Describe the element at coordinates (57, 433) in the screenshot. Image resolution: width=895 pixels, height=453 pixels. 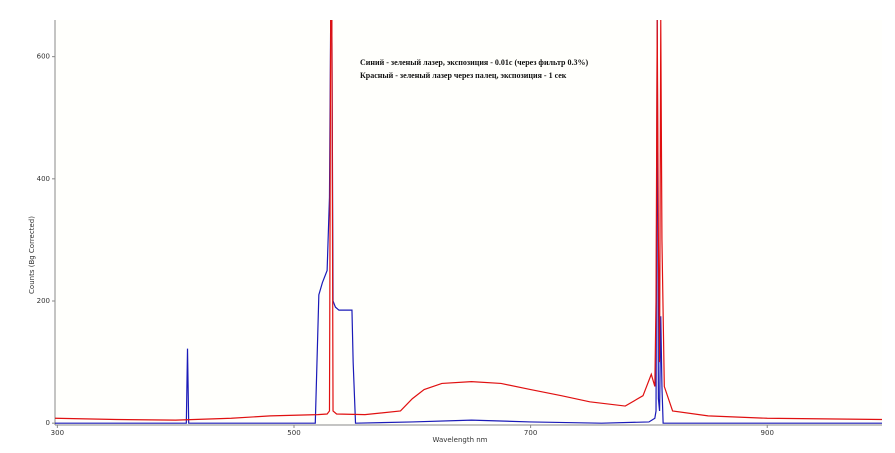
I see `x-tick-label: 300` at that location.